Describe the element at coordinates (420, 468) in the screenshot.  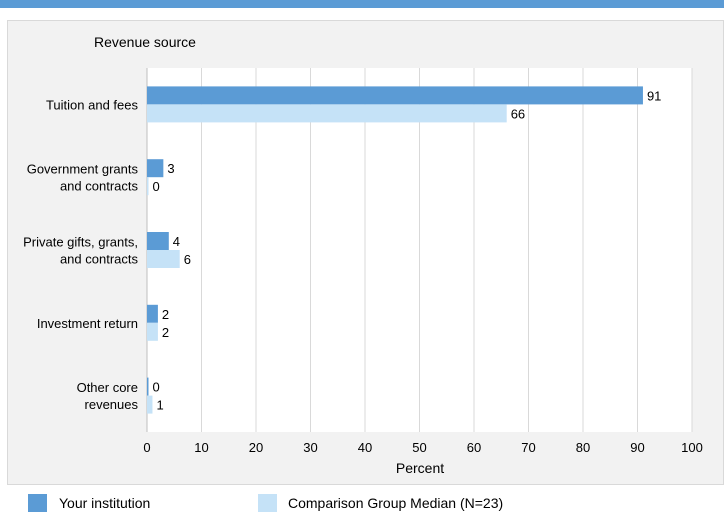
I see `x-axis-label: Percent` at that location.